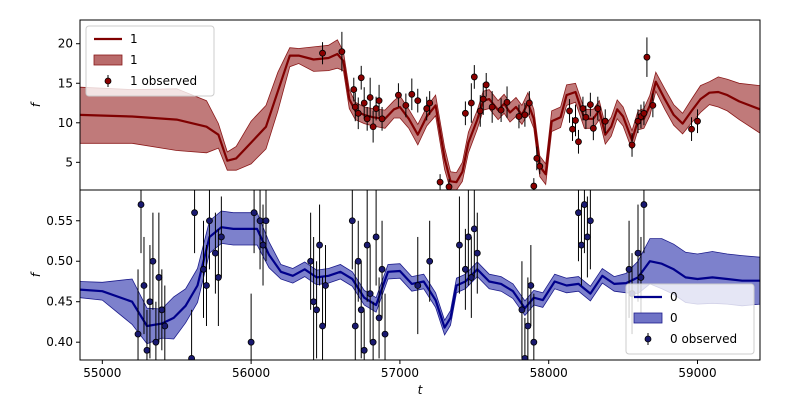 The height and width of the screenshot is (404, 800). I want to click on legend-band-swatch, so click(108, 60).